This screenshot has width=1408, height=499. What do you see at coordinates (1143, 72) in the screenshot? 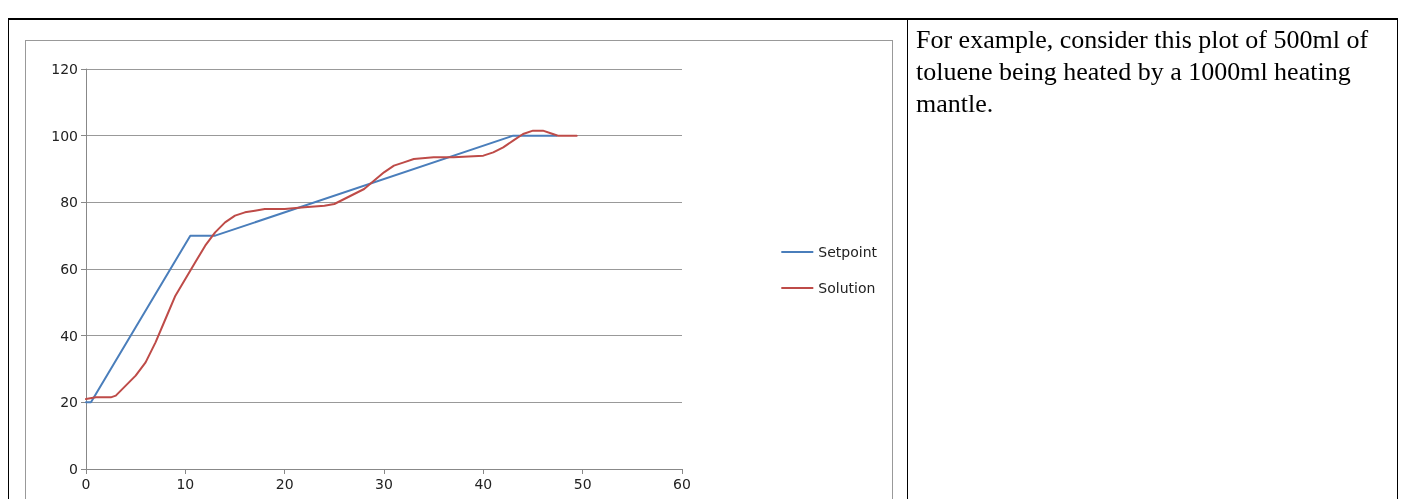
I see `text: For example, consider this plot of 500ml of toluene being heated by a 1000ml heating mantle.` at bounding box center [1143, 72].